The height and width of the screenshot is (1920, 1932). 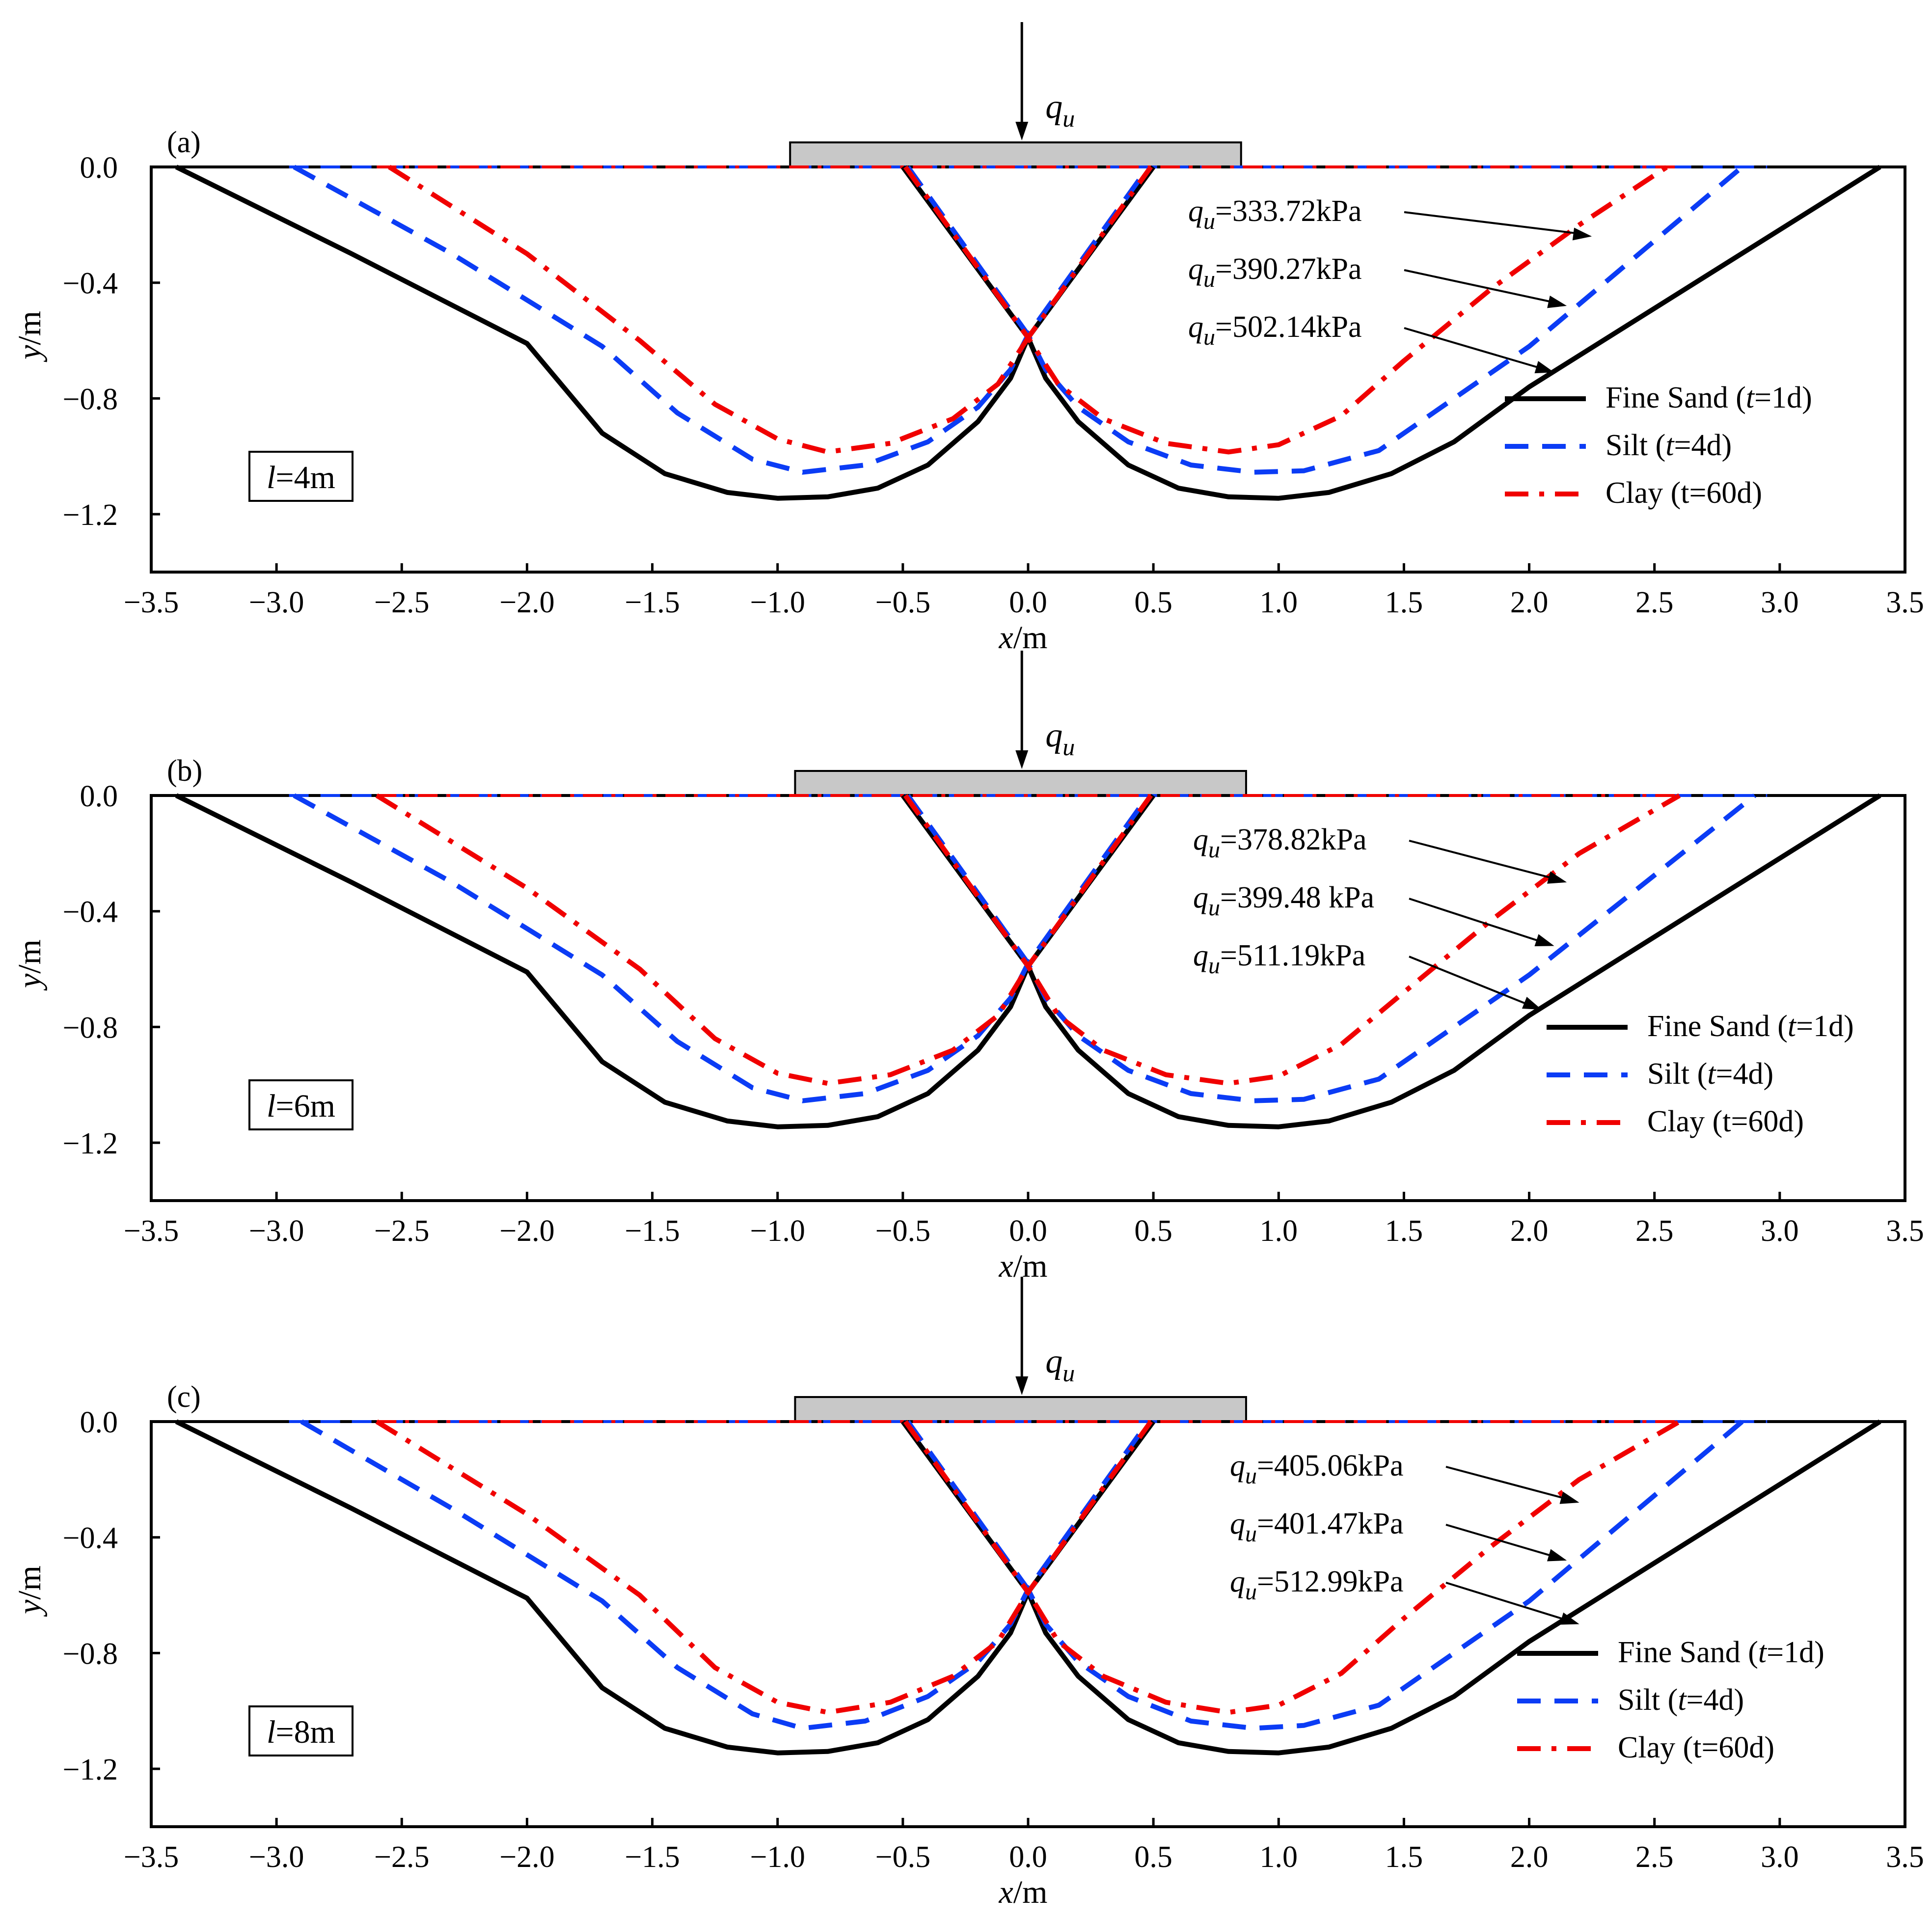 What do you see at coordinates (1316, 1469) in the screenshot?
I see `annotation-label: qu=405.06kPa` at bounding box center [1316, 1469].